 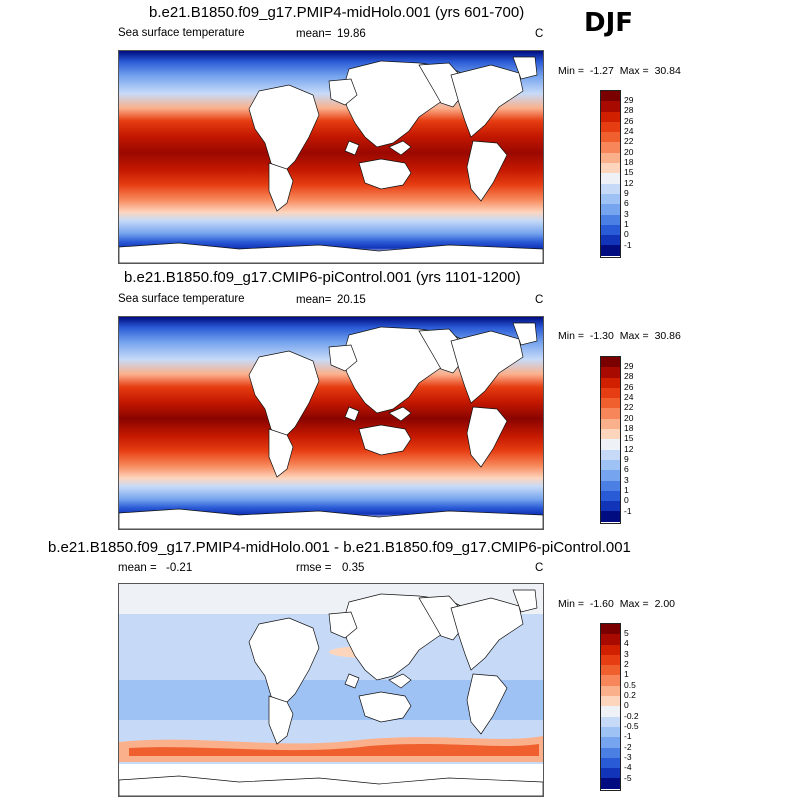 What do you see at coordinates (601, 71) in the screenshot?
I see `min-value: -1.27` at bounding box center [601, 71].